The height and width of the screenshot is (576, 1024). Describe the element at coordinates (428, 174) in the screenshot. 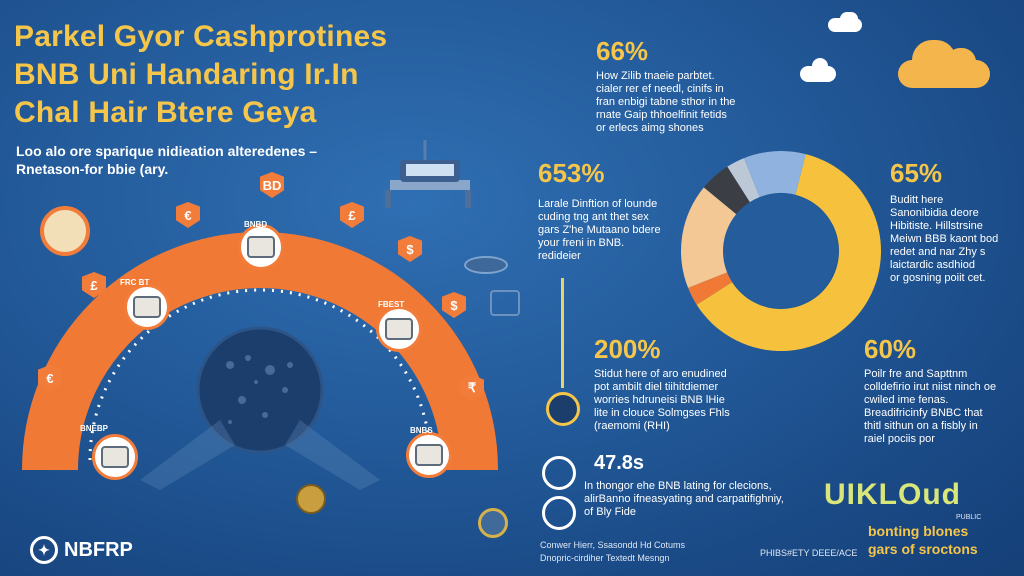

I see `bridge-icon` at that location.